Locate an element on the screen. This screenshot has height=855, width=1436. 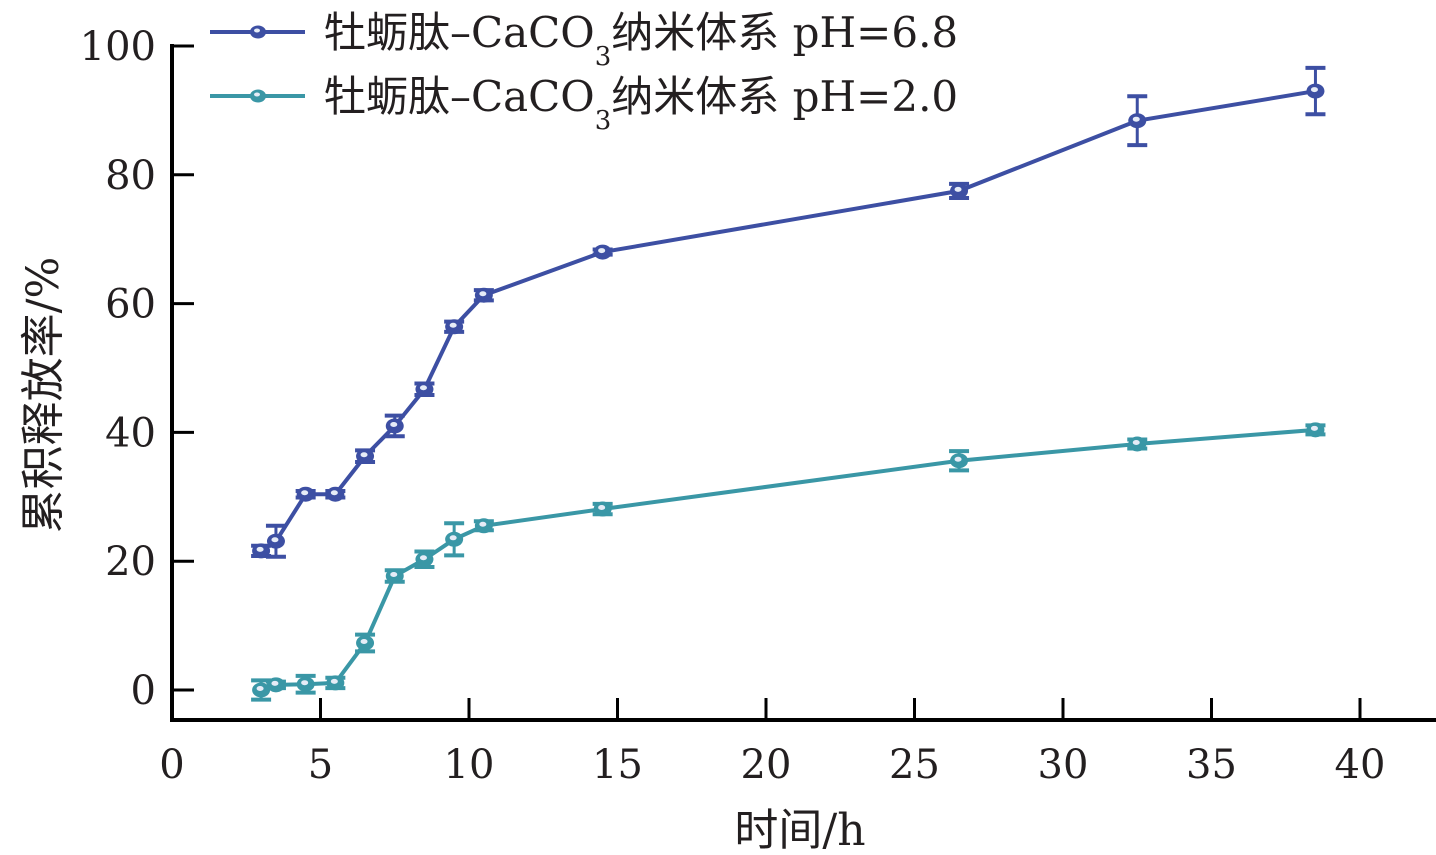
legend-item: 牡蛎肽–CaCO3纳米体系 pH=2.0 is located at coordinates (584, 104).